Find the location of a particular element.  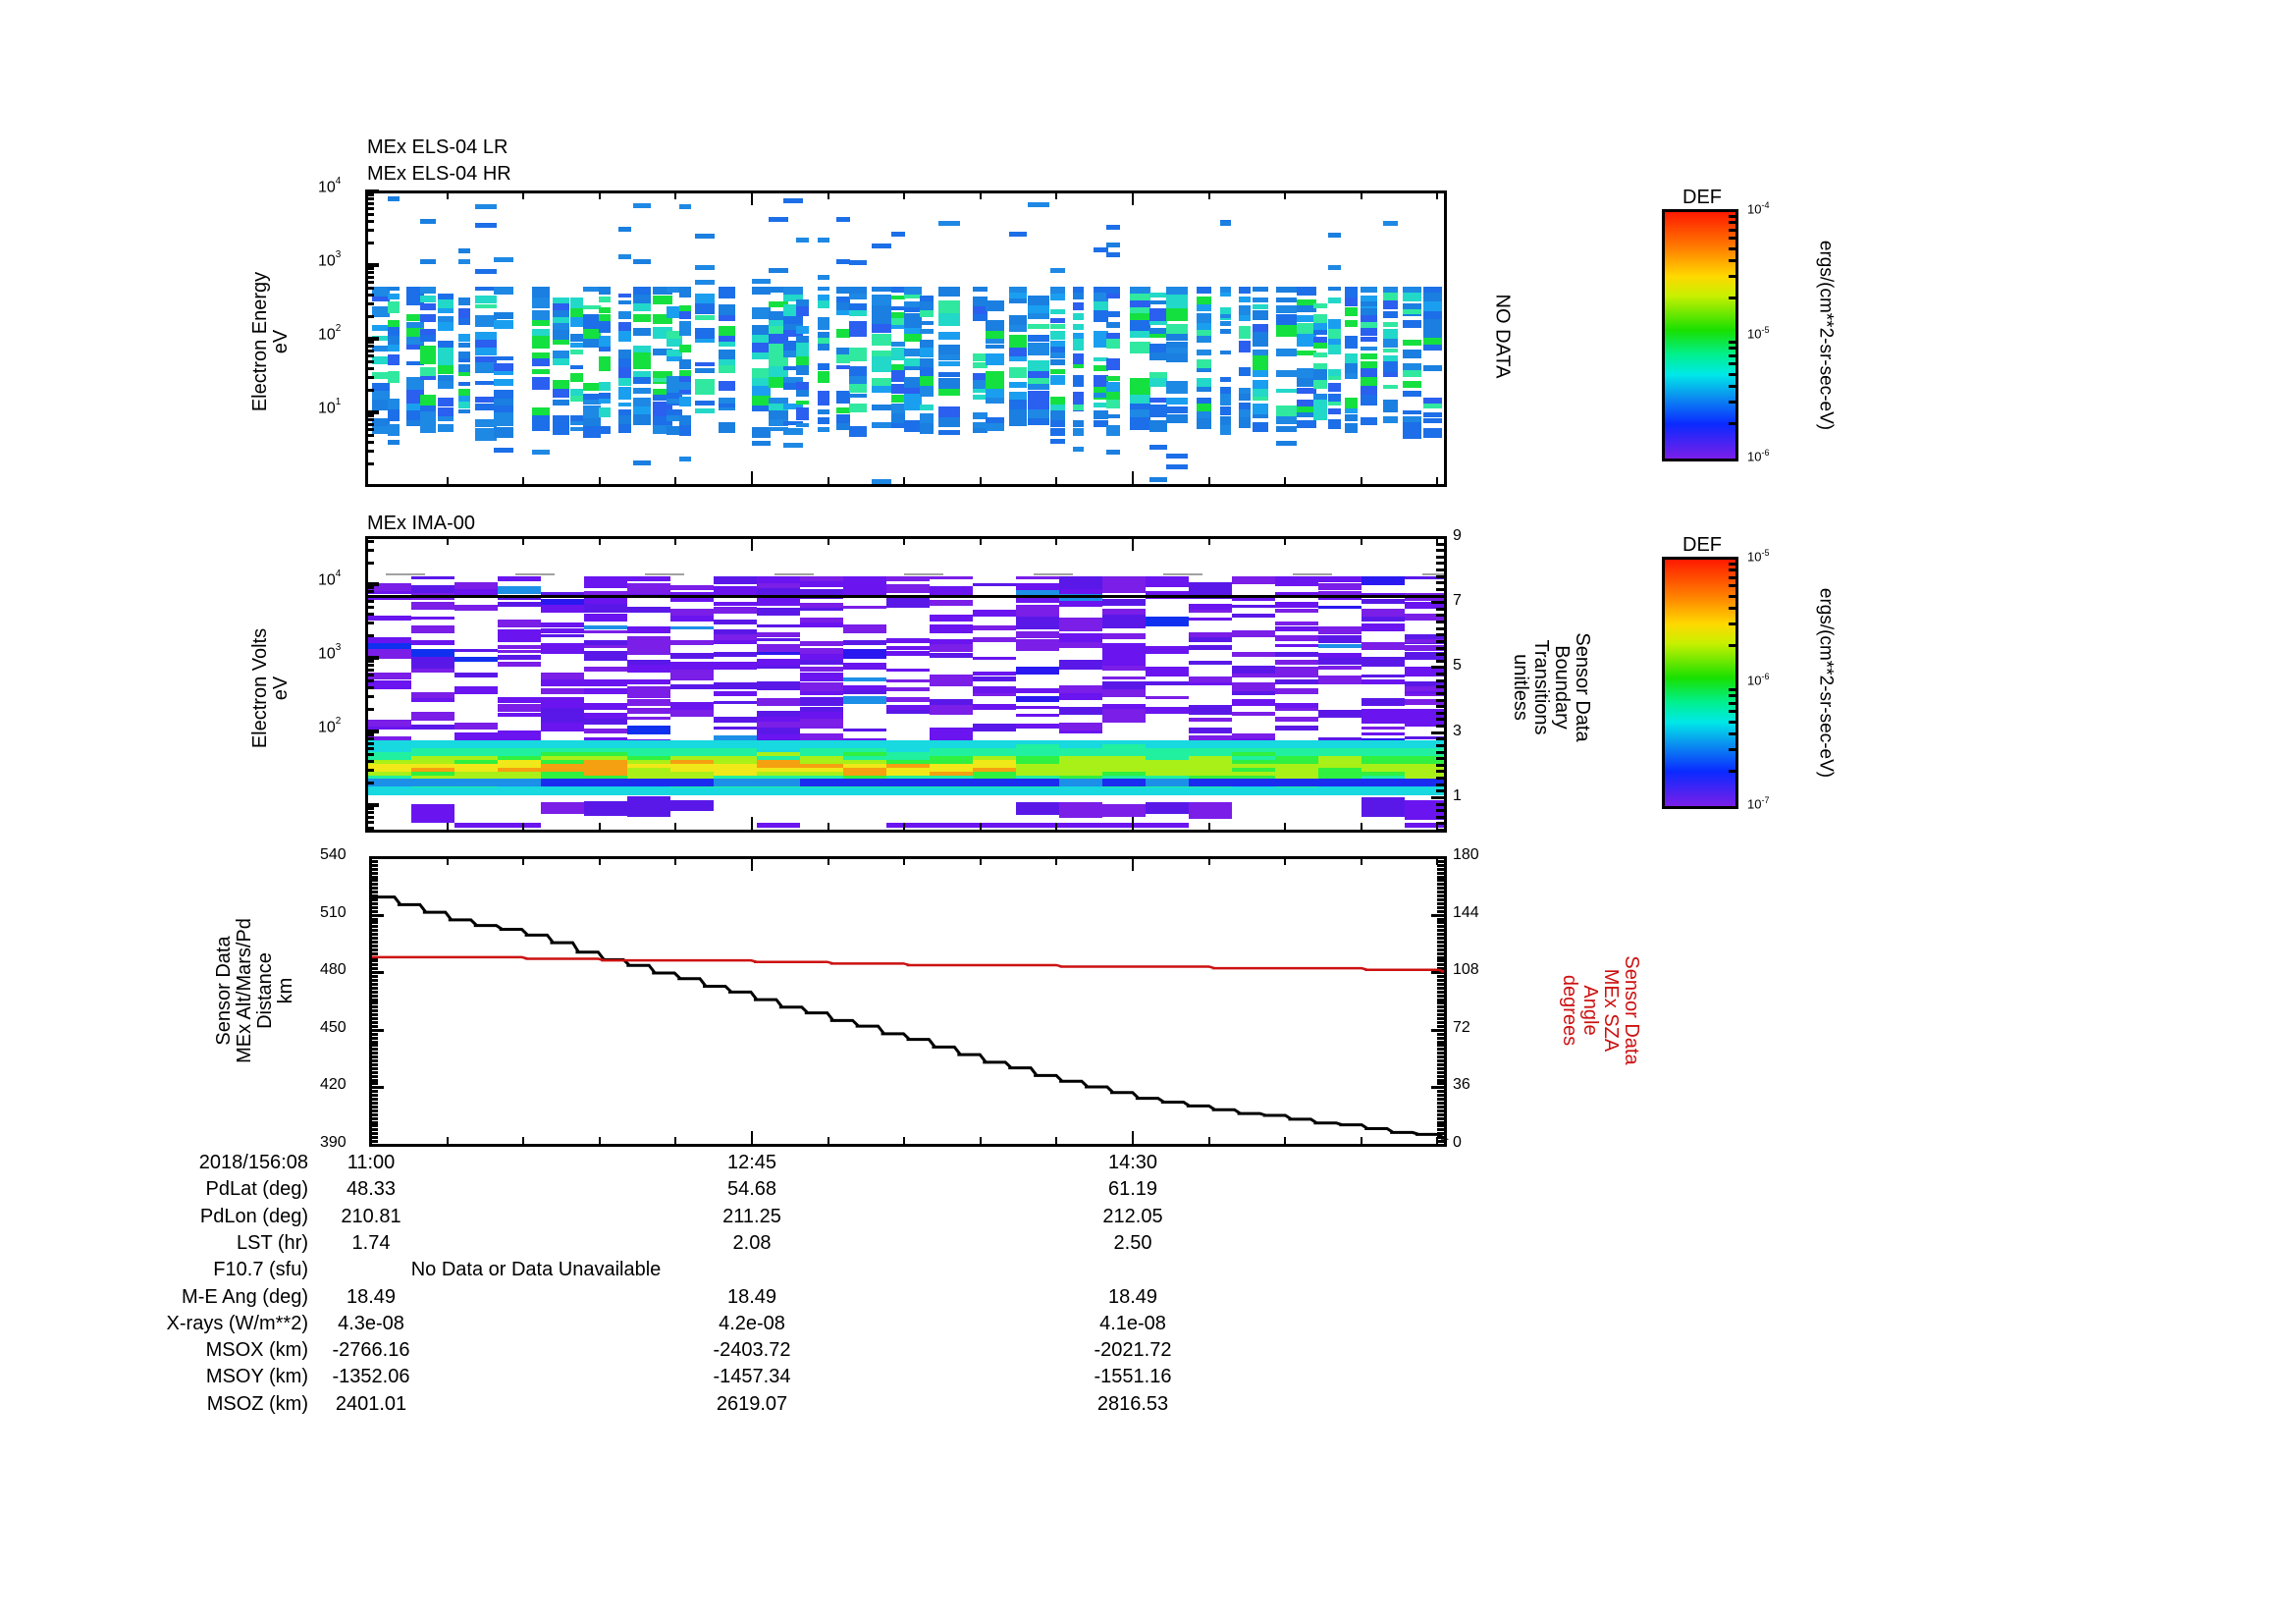

right-axis-tick-label: 180 is located at coordinates (1466, 854).